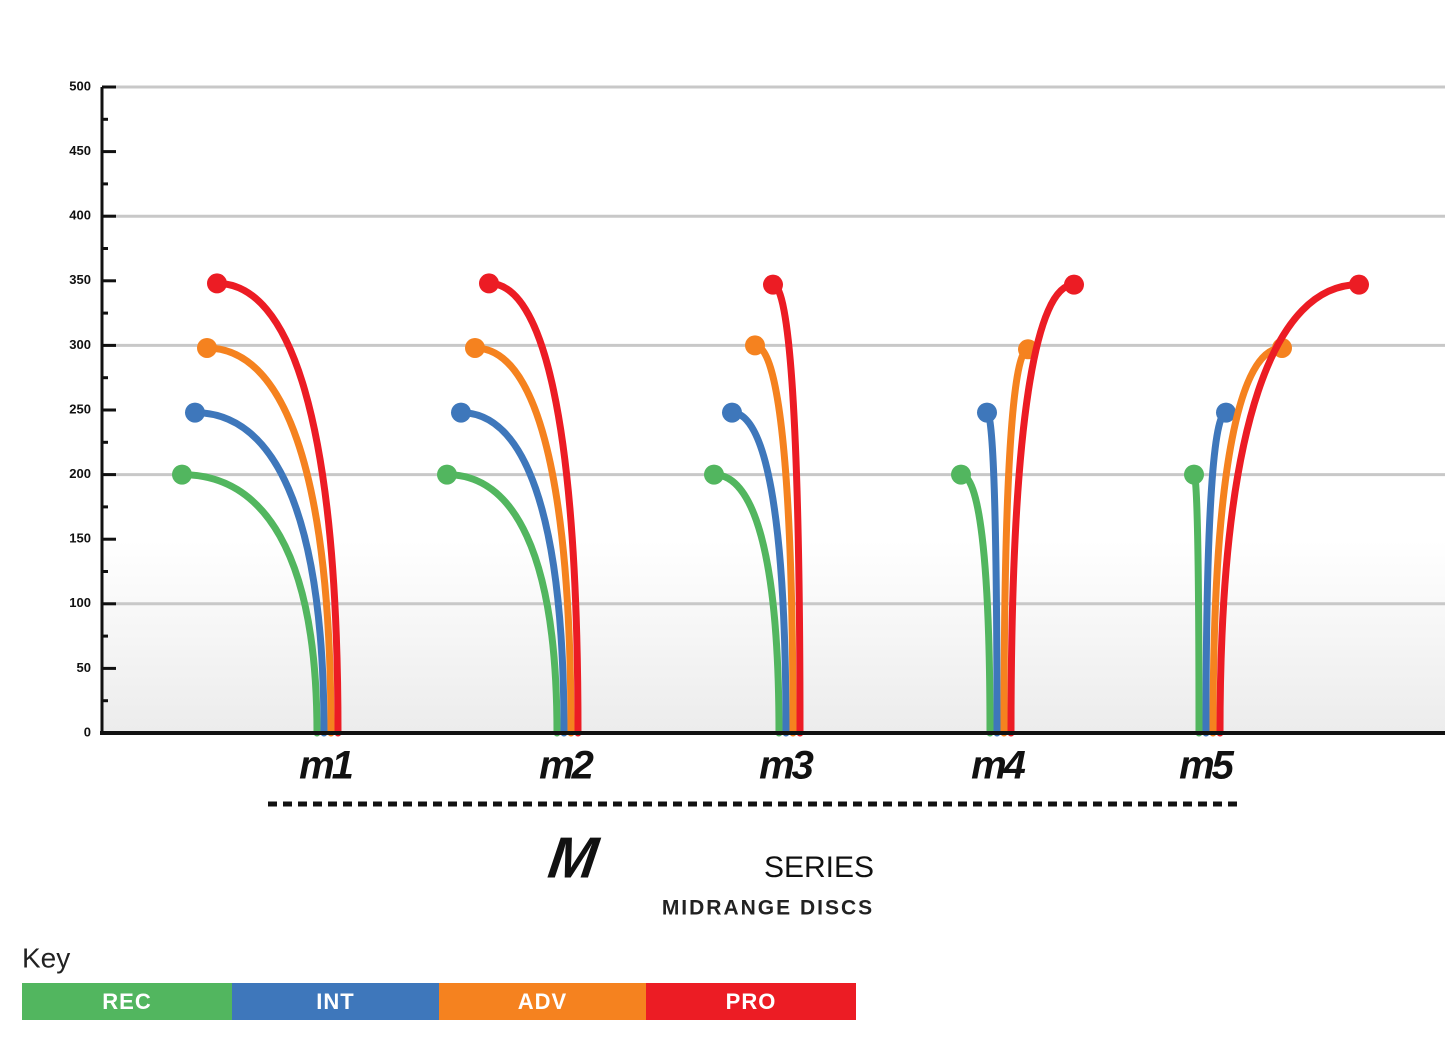 The height and width of the screenshot is (1043, 1445). Describe the element at coordinates (566, 766) in the screenshot. I see `x-tick-label: m2` at that location.